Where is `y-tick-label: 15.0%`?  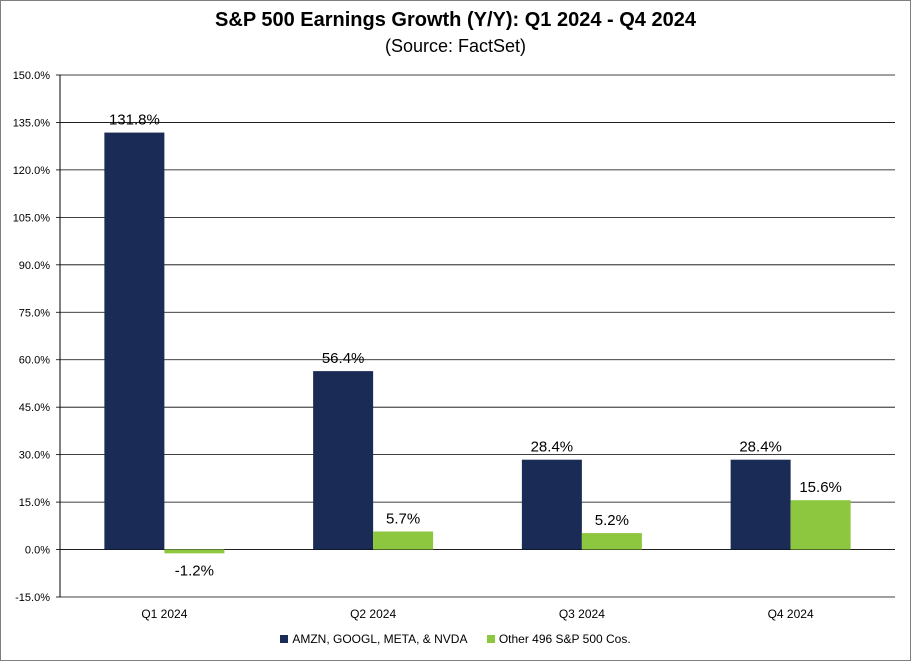
y-tick-label: 15.0% is located at coordinates (34, 503).